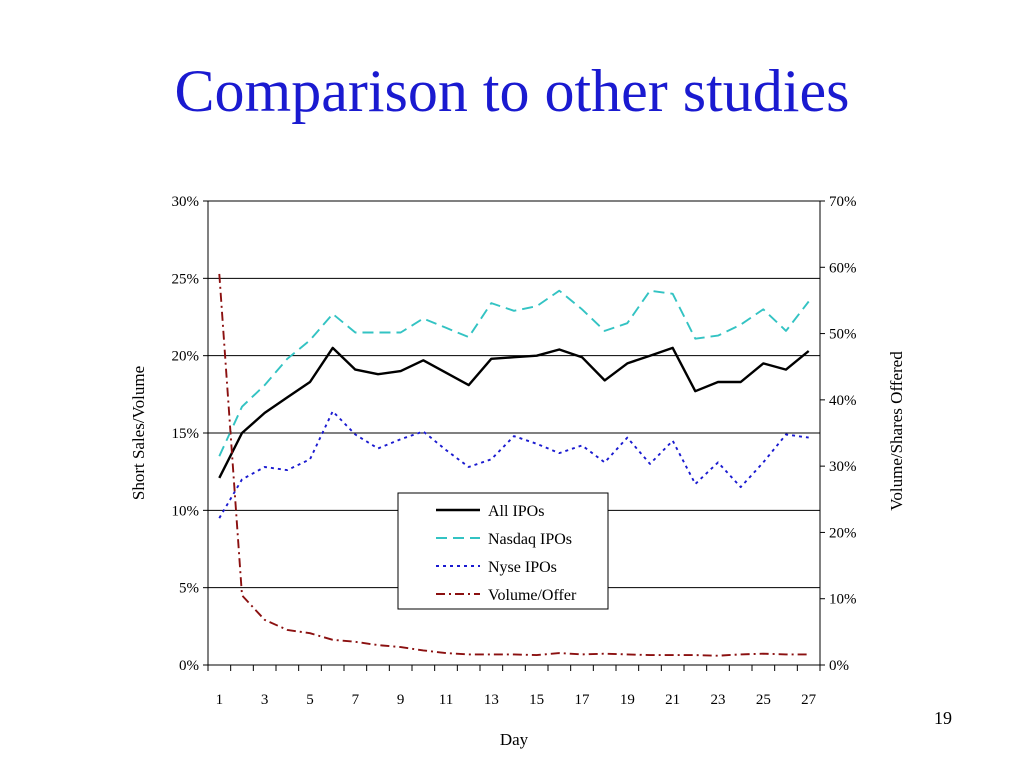 The width and height of the screenshot is (1024, 768). Describe the element at coordinates (718, 700) in the screenshot. I see `x-tick-label: 23` at that location.